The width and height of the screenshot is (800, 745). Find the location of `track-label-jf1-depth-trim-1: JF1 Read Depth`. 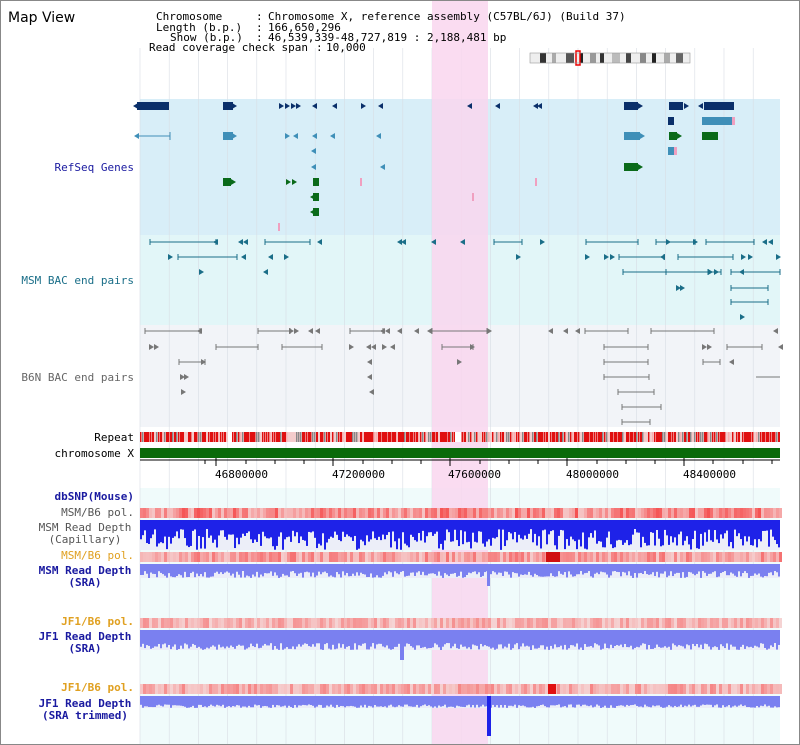

track-label-jf1-depth-trim-1: JF1 Read Depth is located at coordinates (85, 703).